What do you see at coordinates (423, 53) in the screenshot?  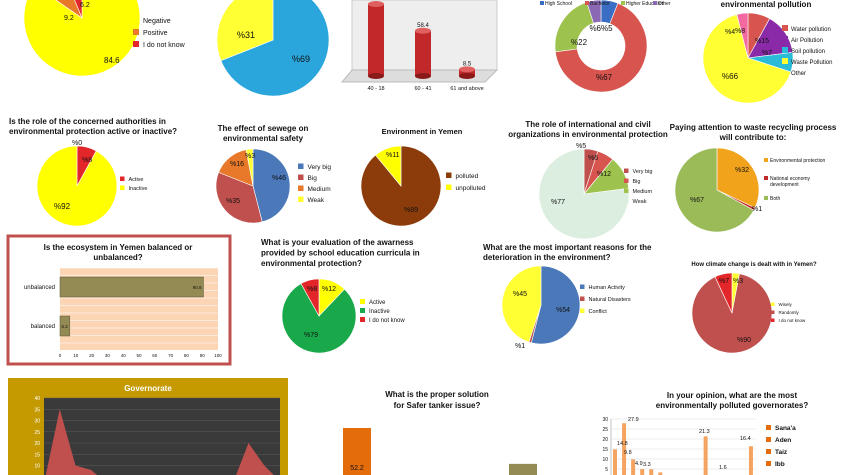 I see `c3-bar` at bounding box center [423, 53].